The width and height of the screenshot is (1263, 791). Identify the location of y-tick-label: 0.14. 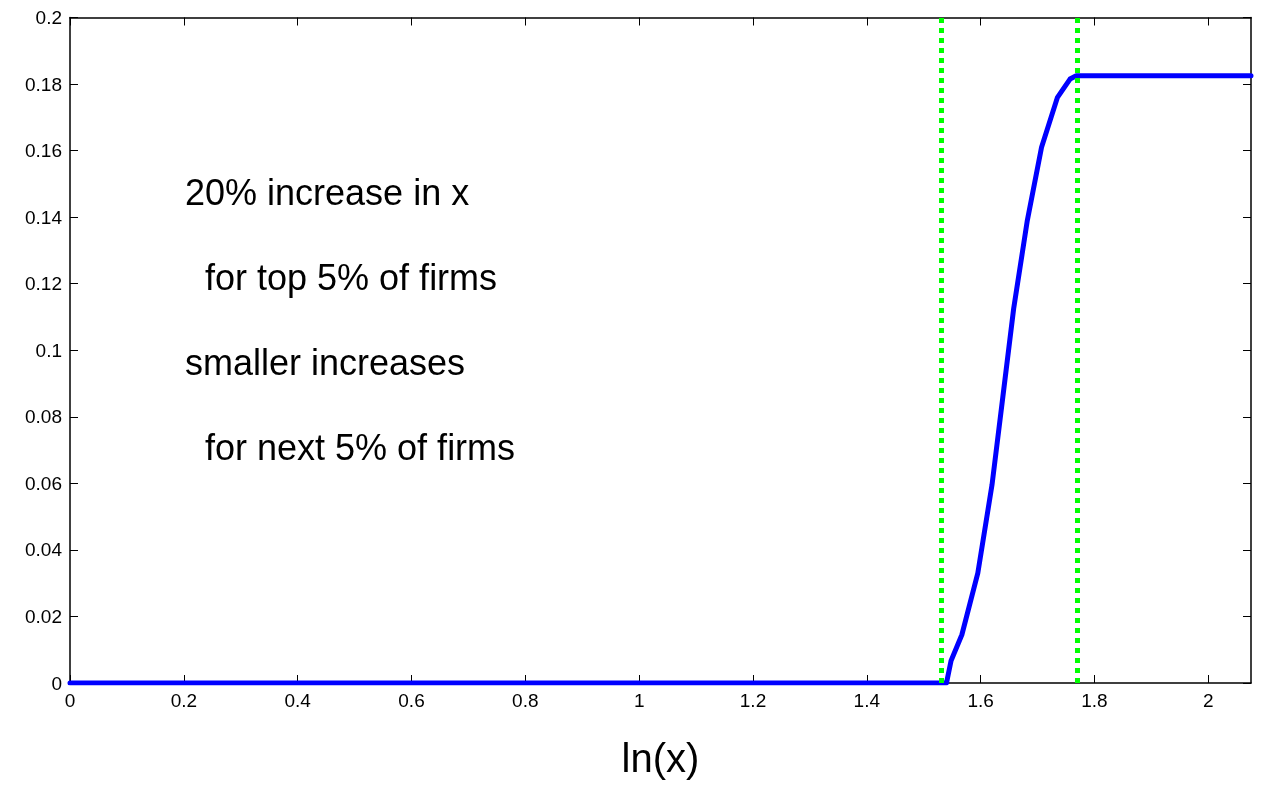
(44, 217).